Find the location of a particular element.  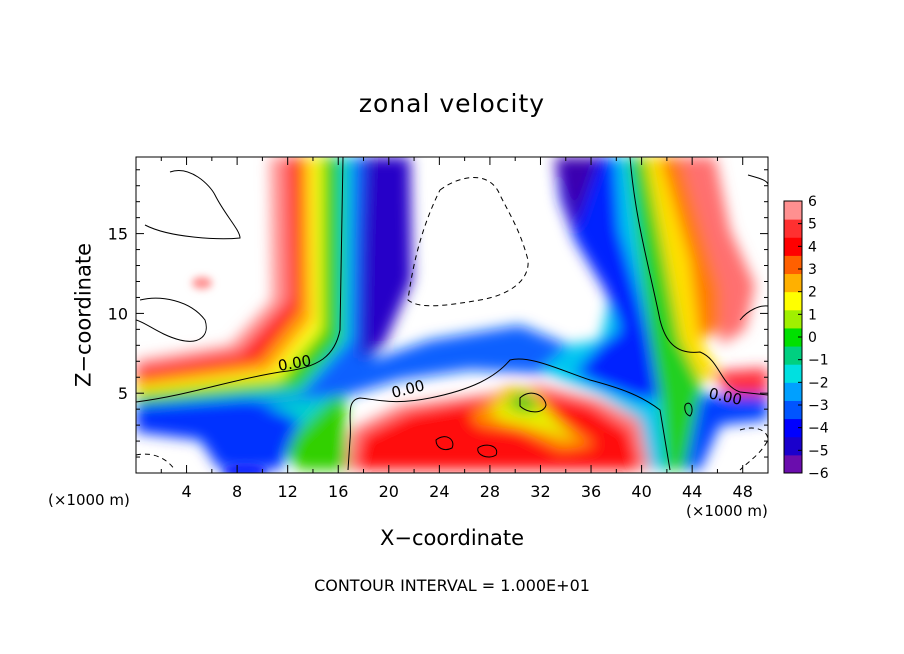

contour-zero-right is located at coordinates (698, 276).